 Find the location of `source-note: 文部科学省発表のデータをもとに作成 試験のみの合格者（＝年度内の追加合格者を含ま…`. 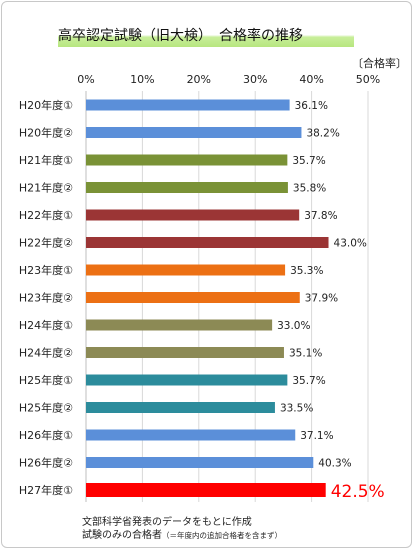

source-note: 文部科学省発表のデータをもとに作成 試験のみの合格者（＝年度内の追加合格者を含ま… is located at coordinates (182, 529).